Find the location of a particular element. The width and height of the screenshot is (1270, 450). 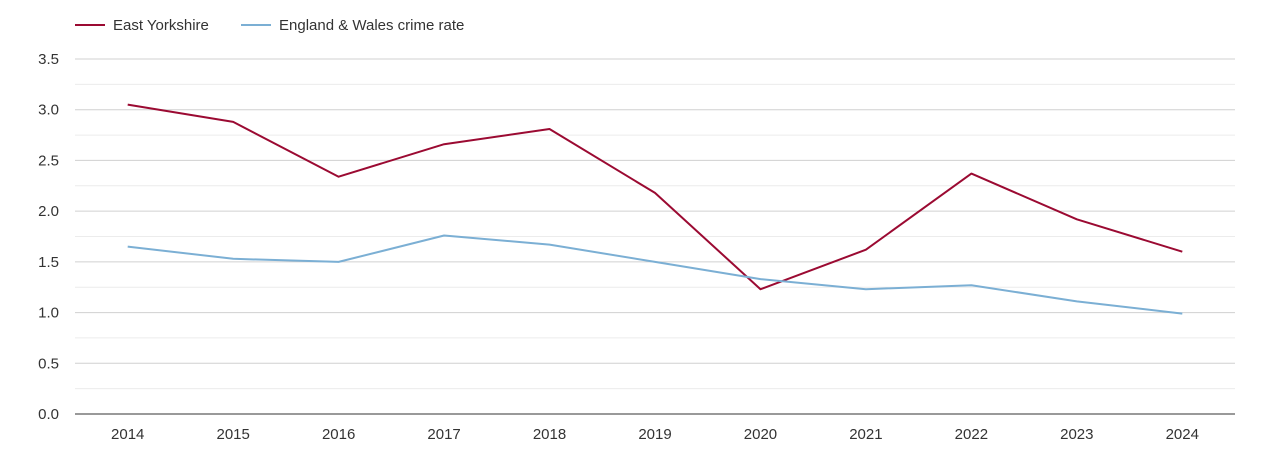

series-line-england-wales is located at coordinates (655, 274).